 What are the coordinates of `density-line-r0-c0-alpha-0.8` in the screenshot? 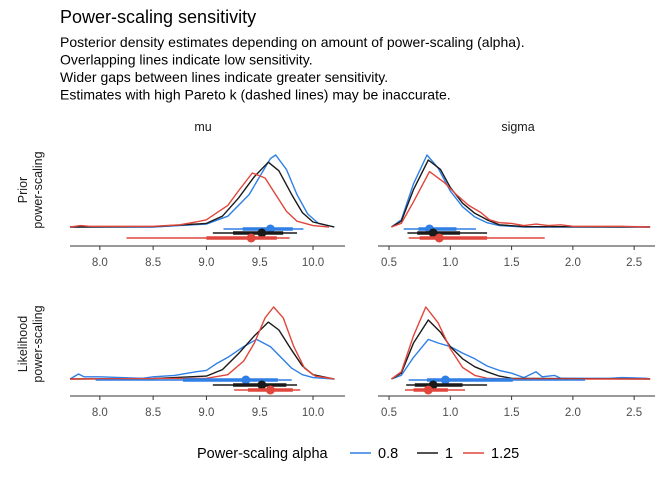 It's located at (202, 191).